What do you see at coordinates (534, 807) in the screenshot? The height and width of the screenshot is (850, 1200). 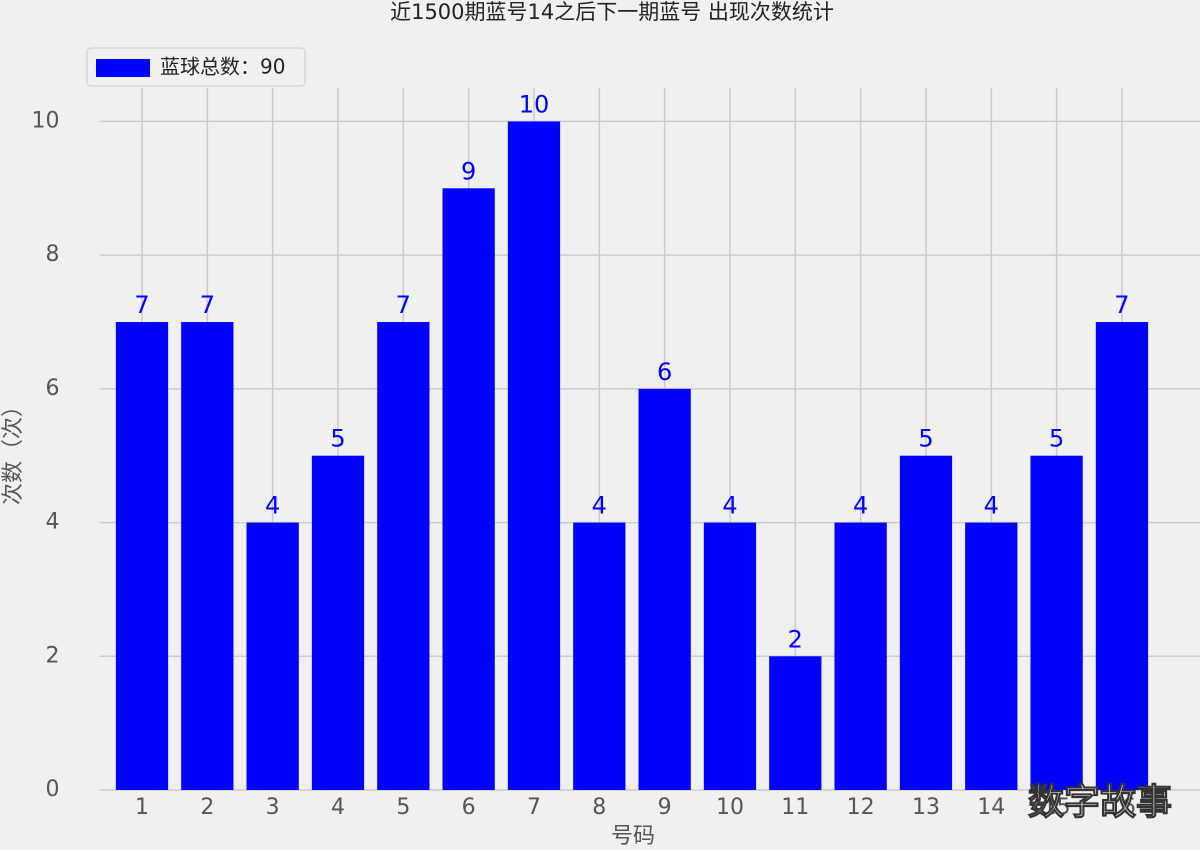 I see `x-tick-label: 7` at bounding box center [534, 807].